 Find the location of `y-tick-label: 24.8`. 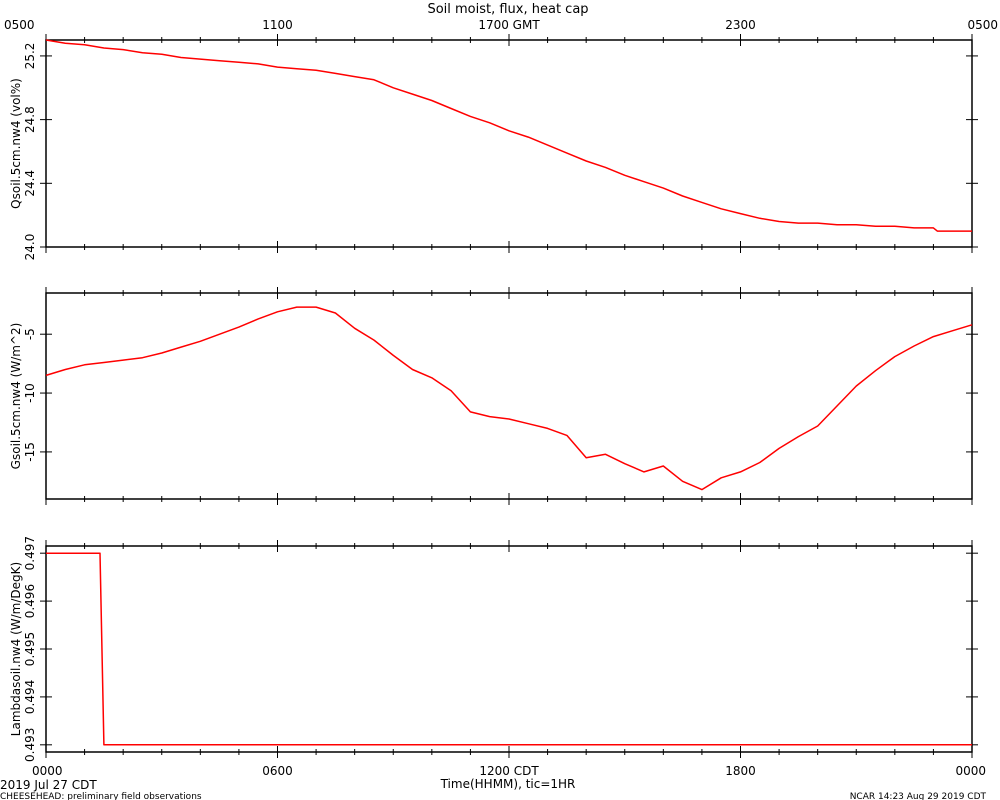

y-tick-label: 24.8 is located at coordinates (30, 119).